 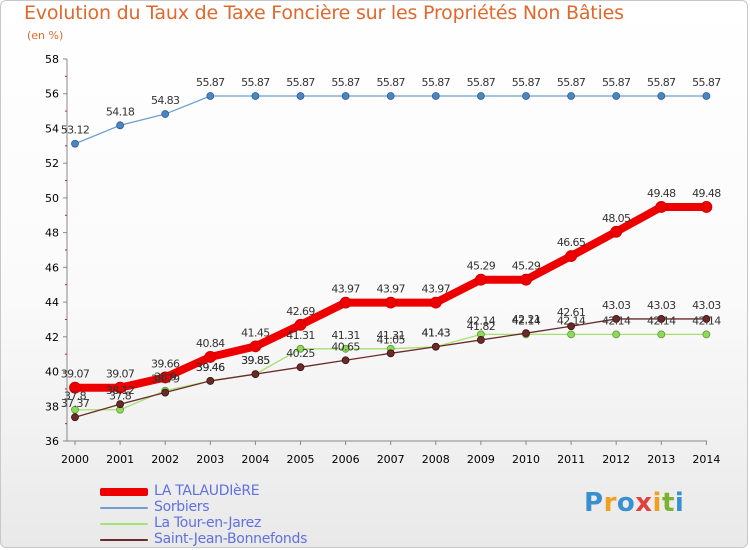 What do you see at coordinates (120, 374) in the screenshot?
I see `data-label-la-talaudiere: 39.07` at bounding box center [120, 374].